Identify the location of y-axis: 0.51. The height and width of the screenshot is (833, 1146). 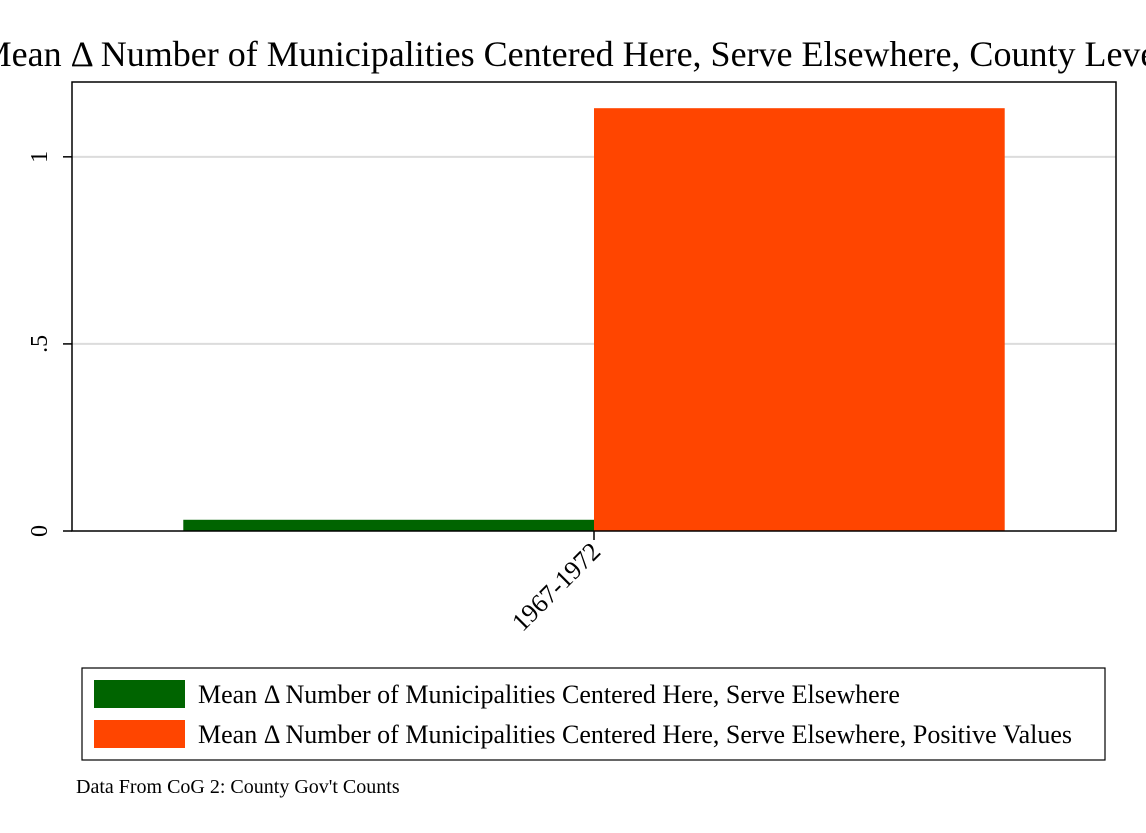
(49, 344).